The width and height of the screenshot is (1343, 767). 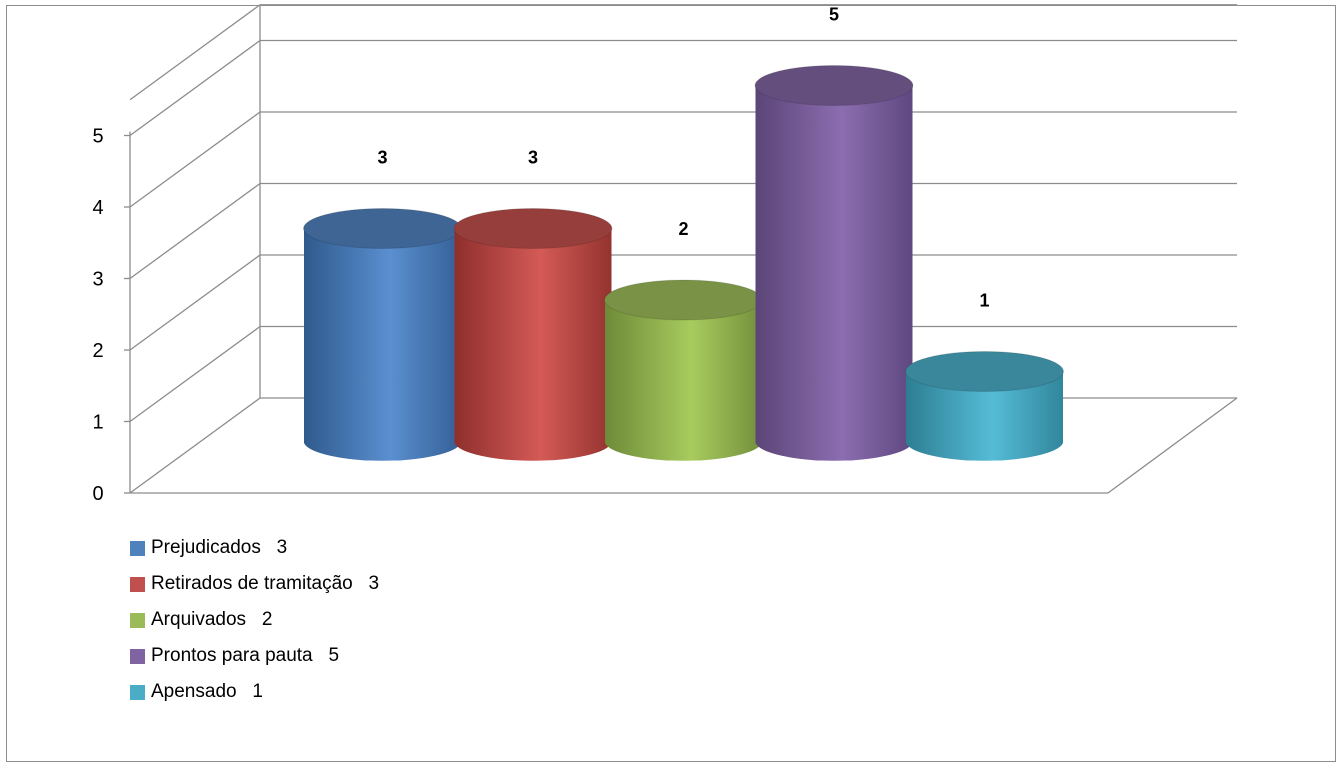 I want to click on legend-item: Prejudicados 3, so click(x=254, y=548).